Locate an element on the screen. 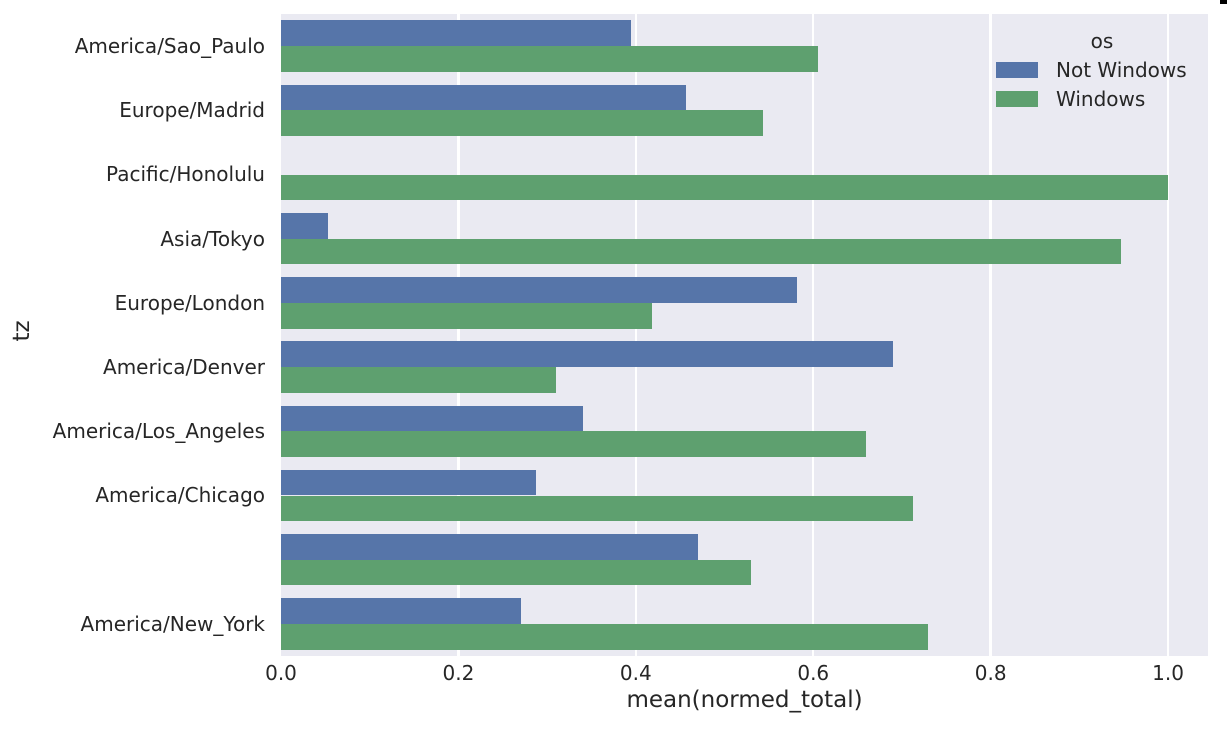 Image resolution: width=1227 pixels, height=731 pixels. x-tick-label-0.4: 0.4 is located at coordinates (635, 673).